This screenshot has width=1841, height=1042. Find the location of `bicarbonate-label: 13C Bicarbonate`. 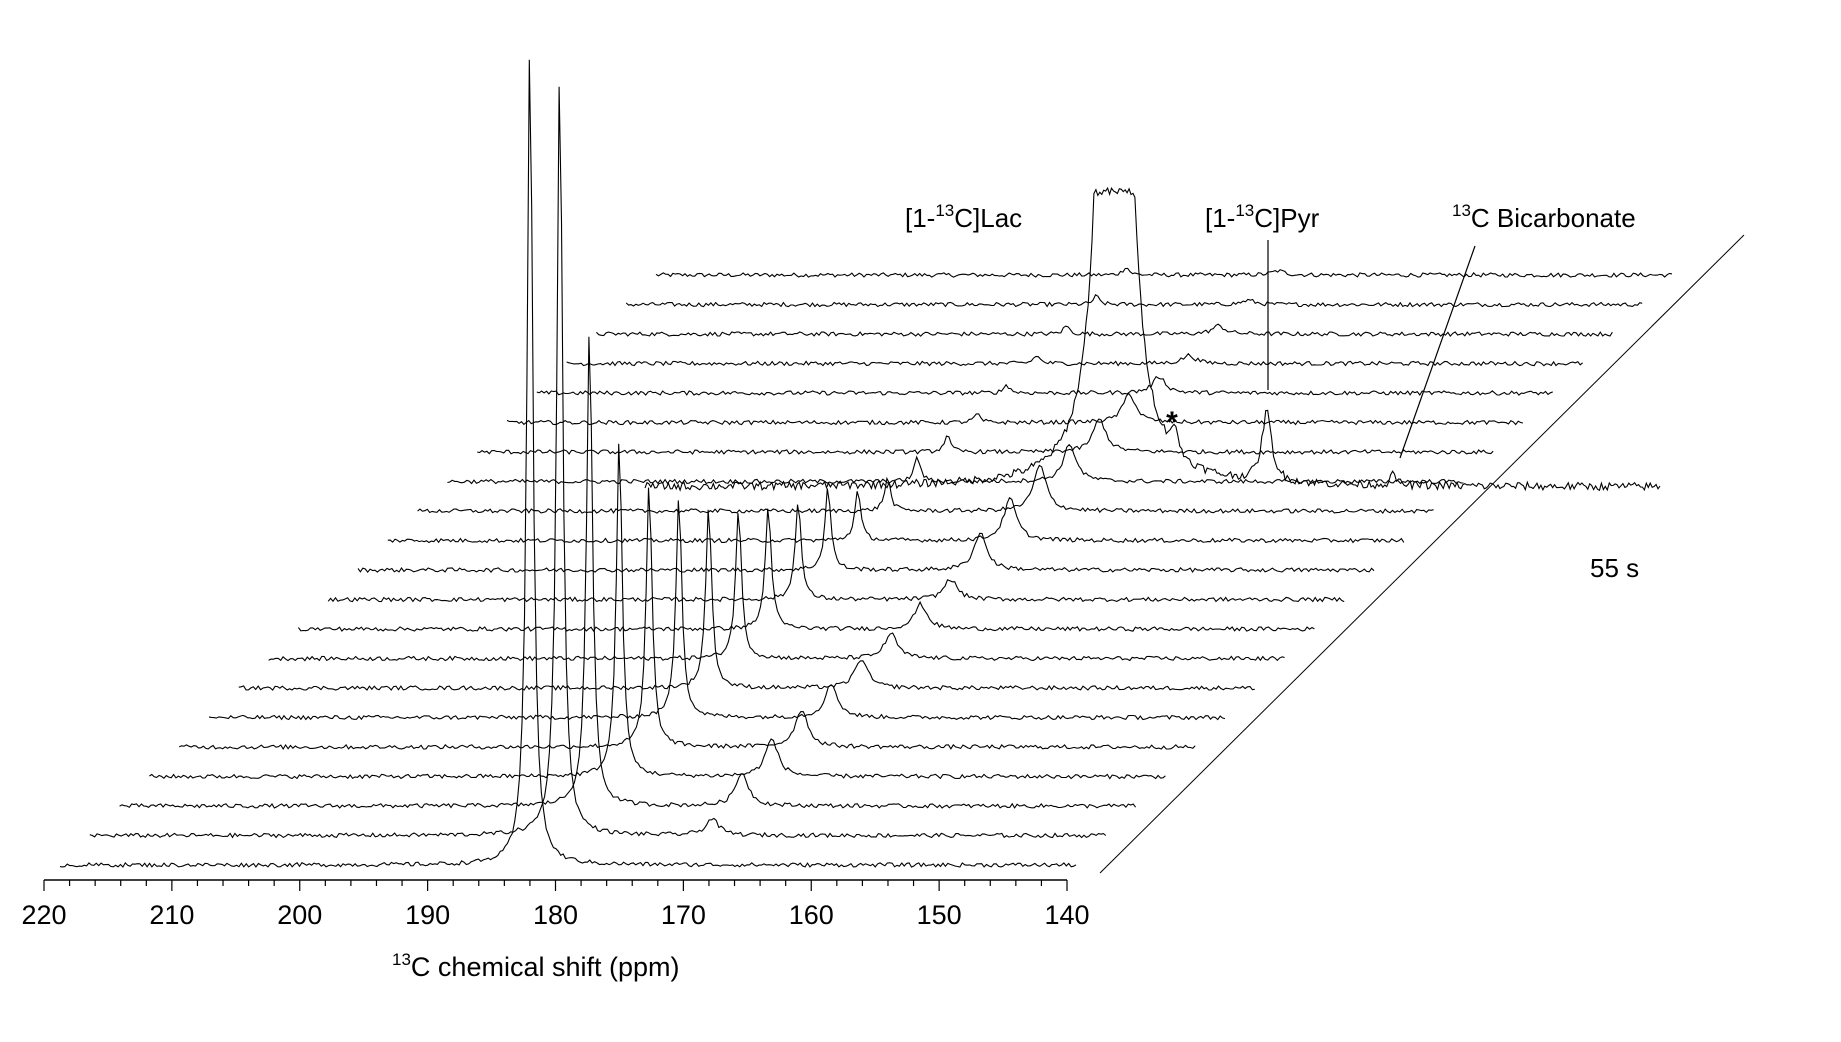

bicarbonate-label: 13C Bicarbonate is located at coordinates (1544, 217).